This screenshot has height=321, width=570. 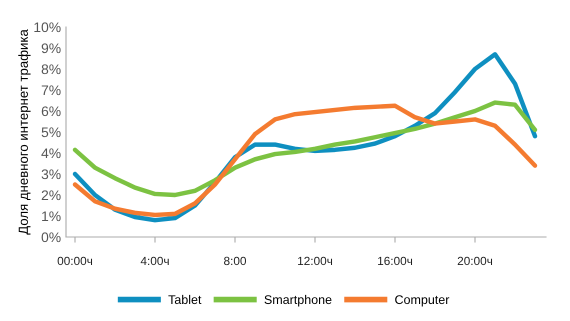 I want to click on x-tick-label: 12:00ч, so click(x=315, y=261).